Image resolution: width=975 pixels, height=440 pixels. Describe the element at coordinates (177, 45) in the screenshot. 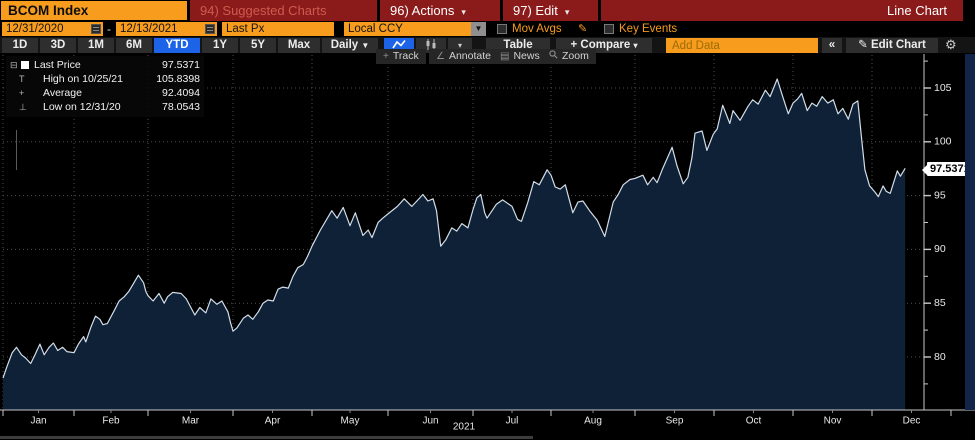

I see `range-tab-ytd: YTD` at that location.